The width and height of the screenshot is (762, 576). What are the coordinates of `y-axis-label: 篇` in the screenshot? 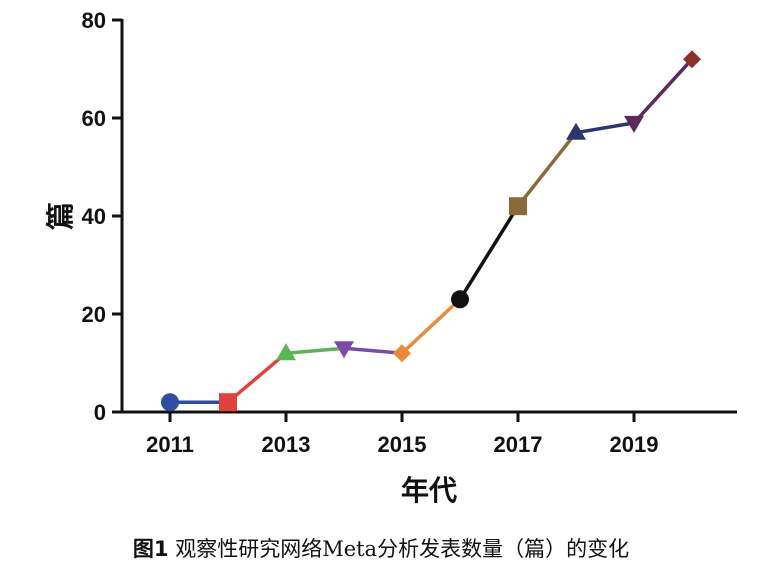 It's located at (60, 216).